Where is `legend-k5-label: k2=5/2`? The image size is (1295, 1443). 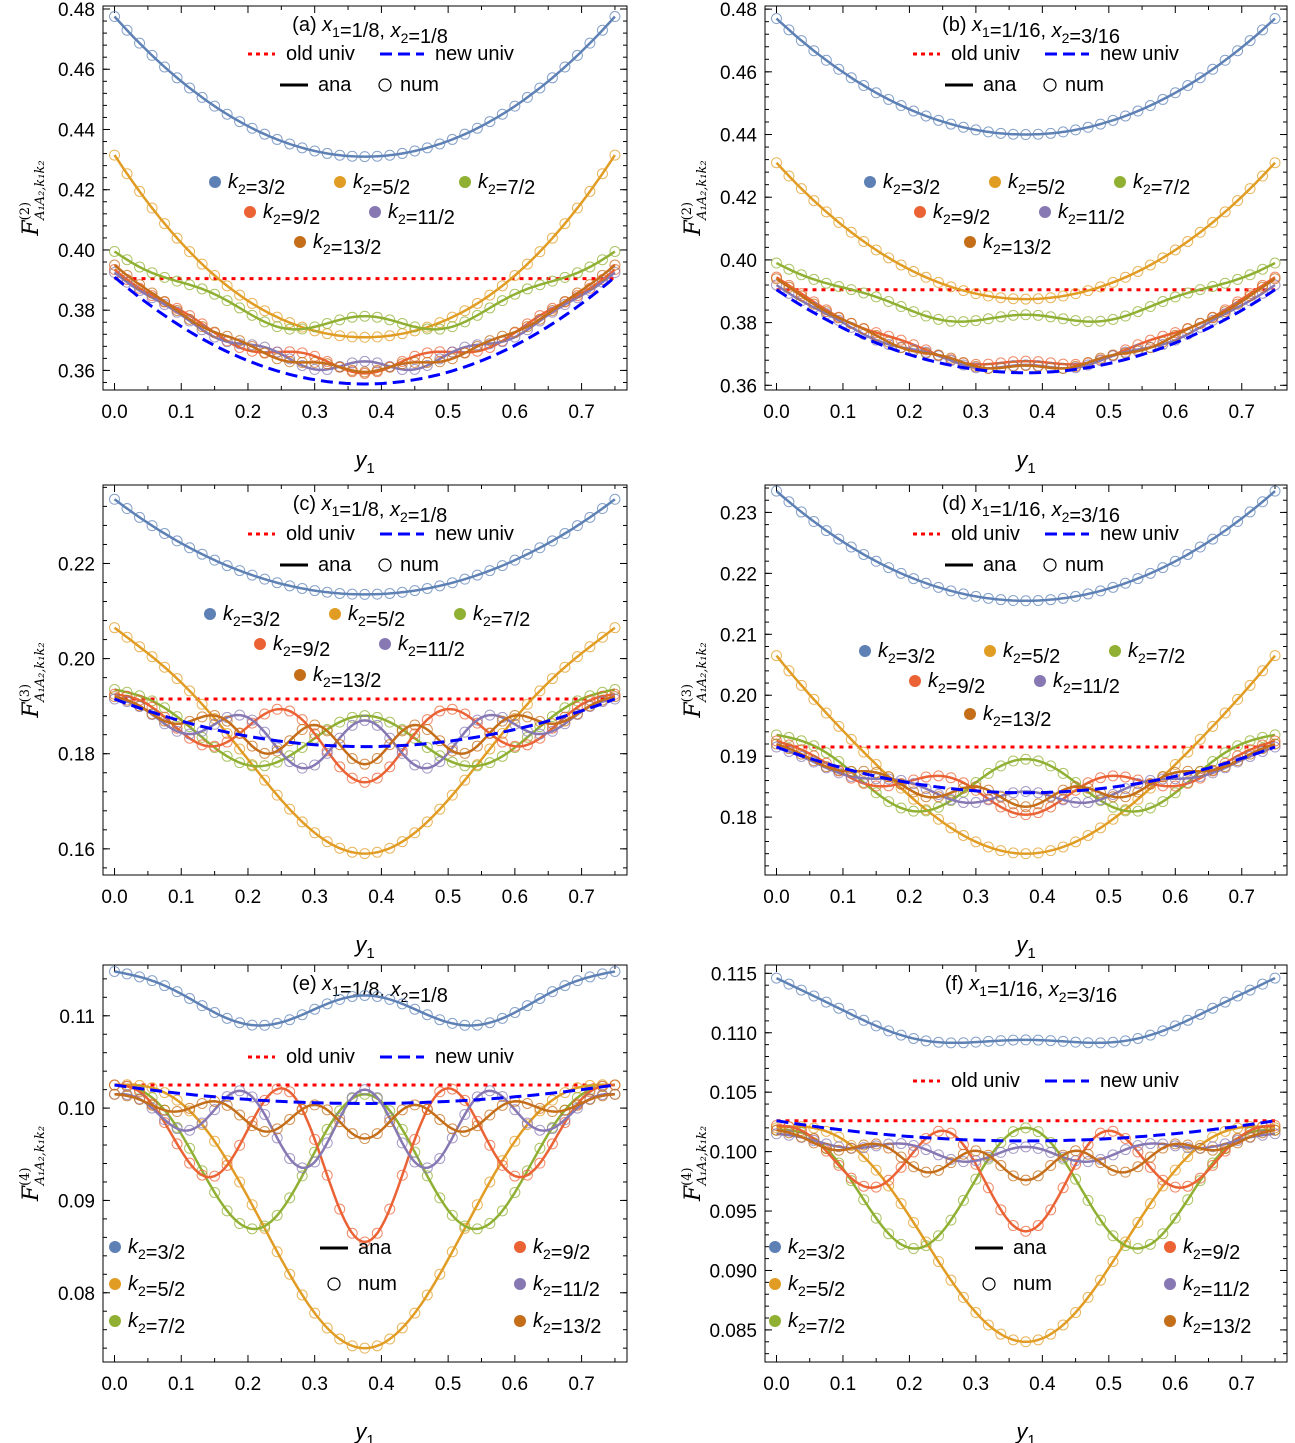
legend-k5-label: k2=5/2 is located at coordinates (156, 1287).